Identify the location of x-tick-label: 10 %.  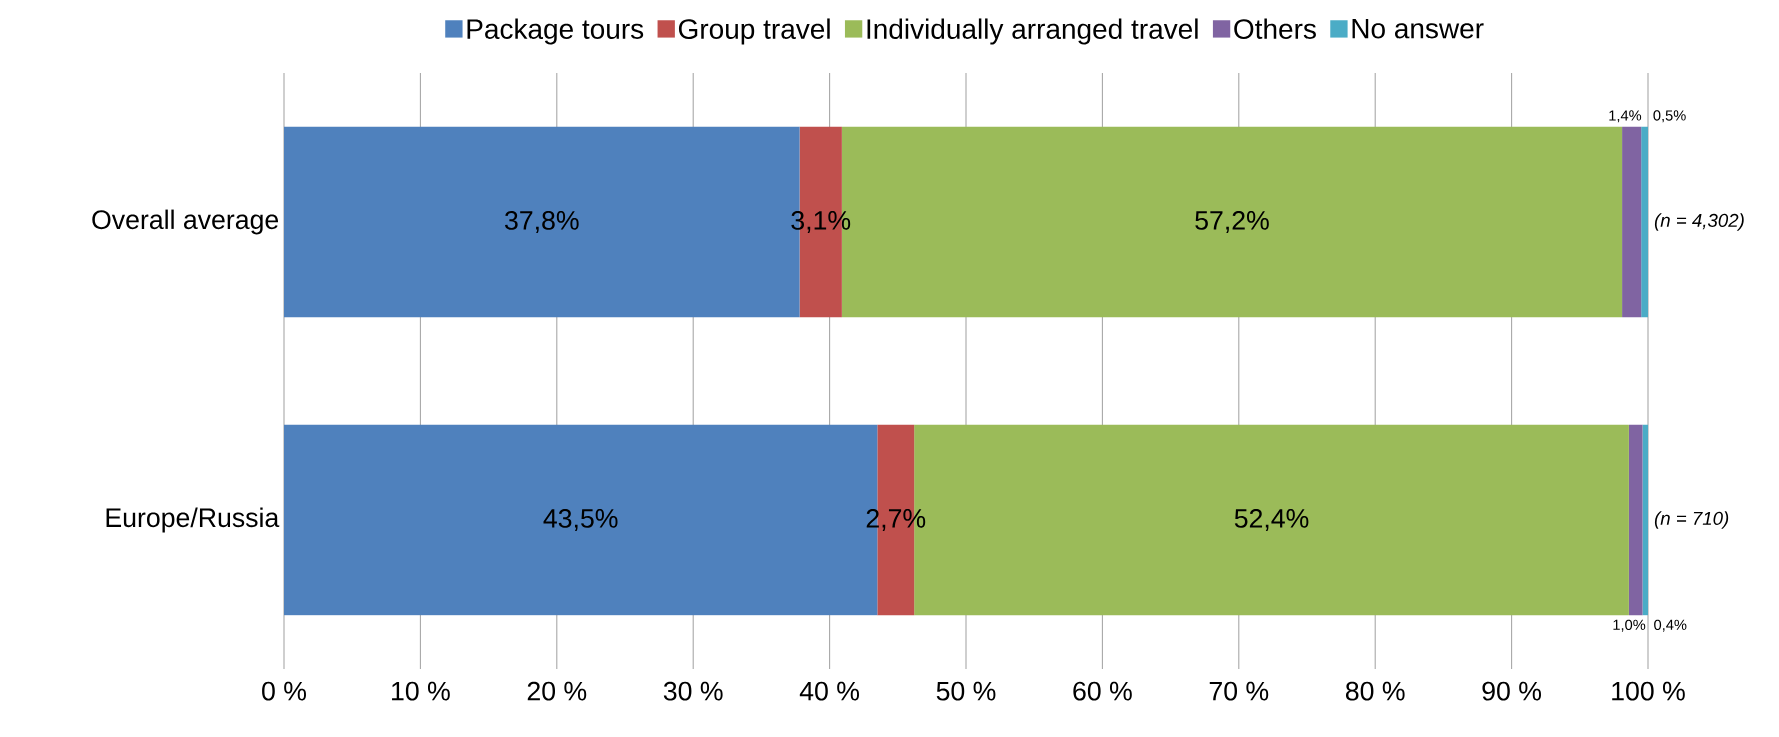
(421, 691).